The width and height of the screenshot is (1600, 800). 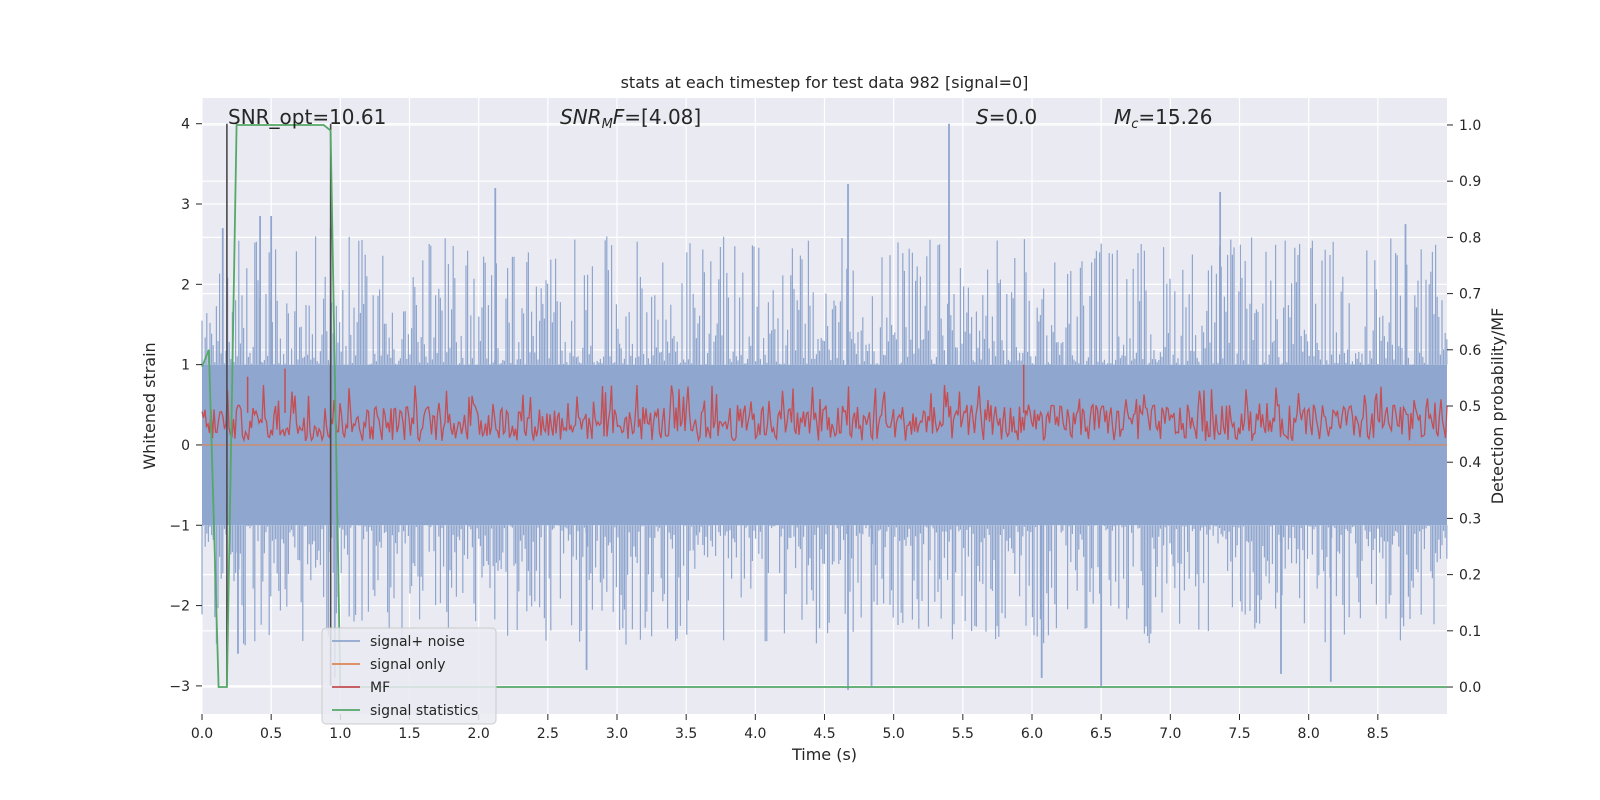 I want to click on y-tick-label: −1, so click(x=179, y=526).